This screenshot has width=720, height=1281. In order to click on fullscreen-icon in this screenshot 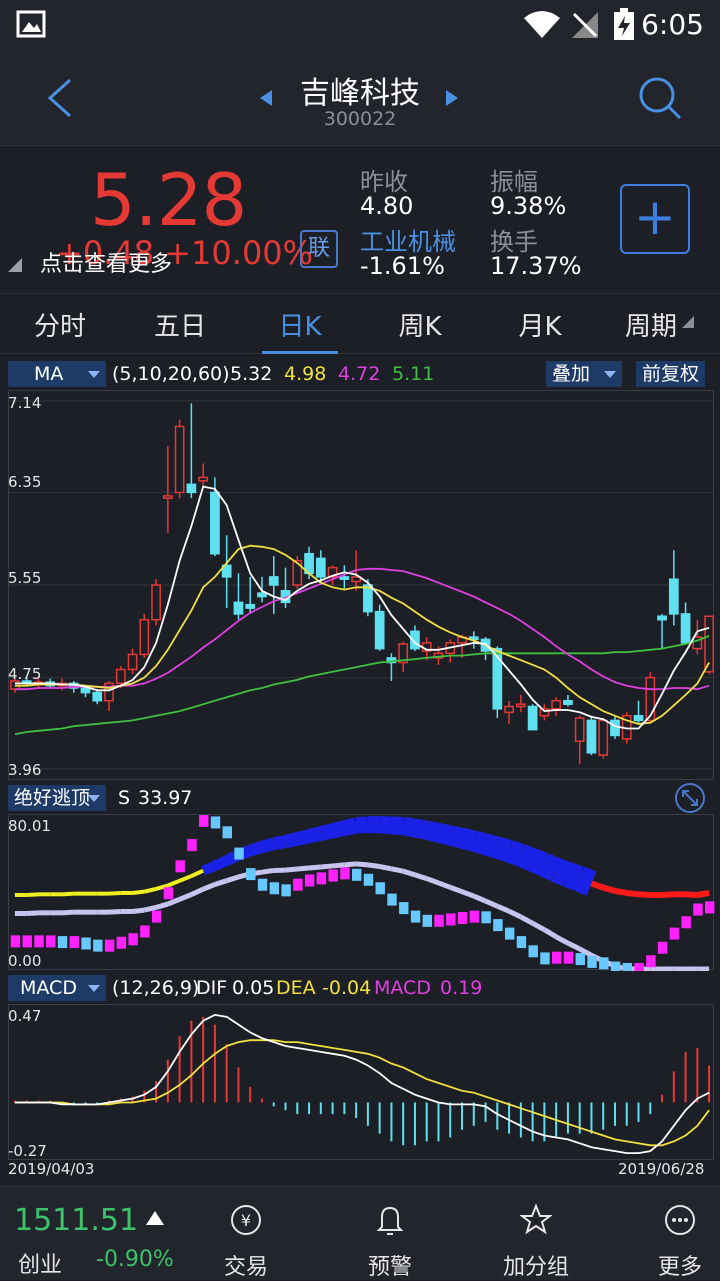, I will do `click(690, 798)`.